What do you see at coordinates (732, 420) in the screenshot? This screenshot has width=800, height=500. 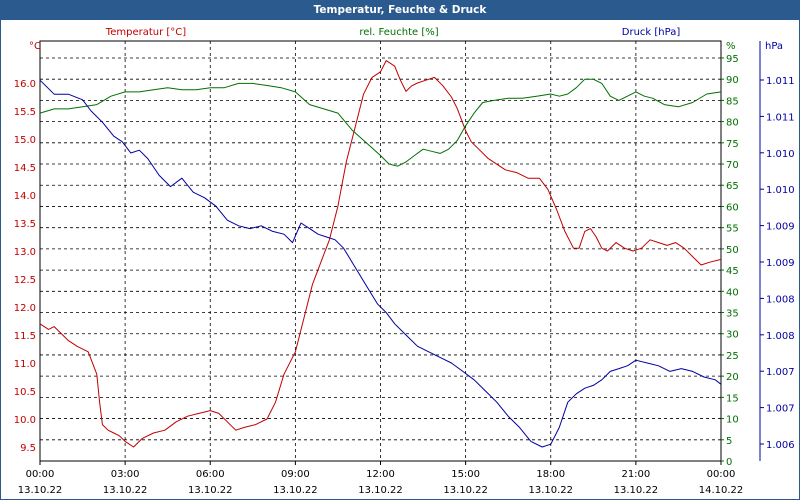 I see `humidity-tick-label: 10` at bounding box center [732, 420].